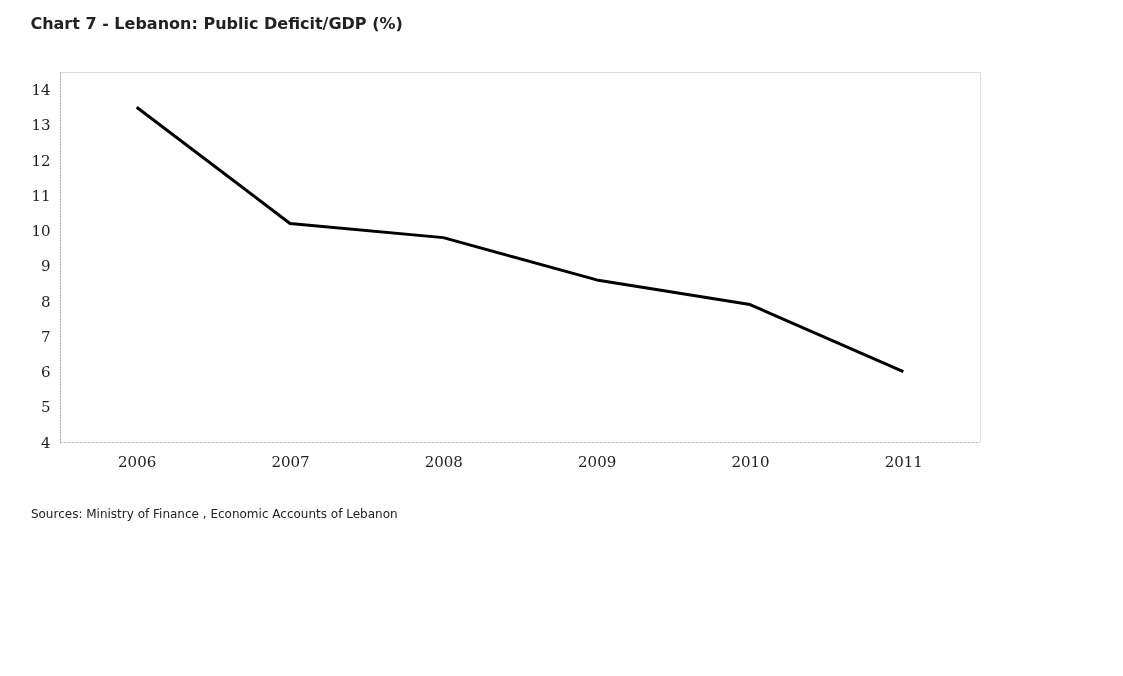 The image size is (1123, 676). What do you see at coordinates (45, 372) in the screenshot?
I see `y-tick-label: 6` at bounding box center [45, 372].